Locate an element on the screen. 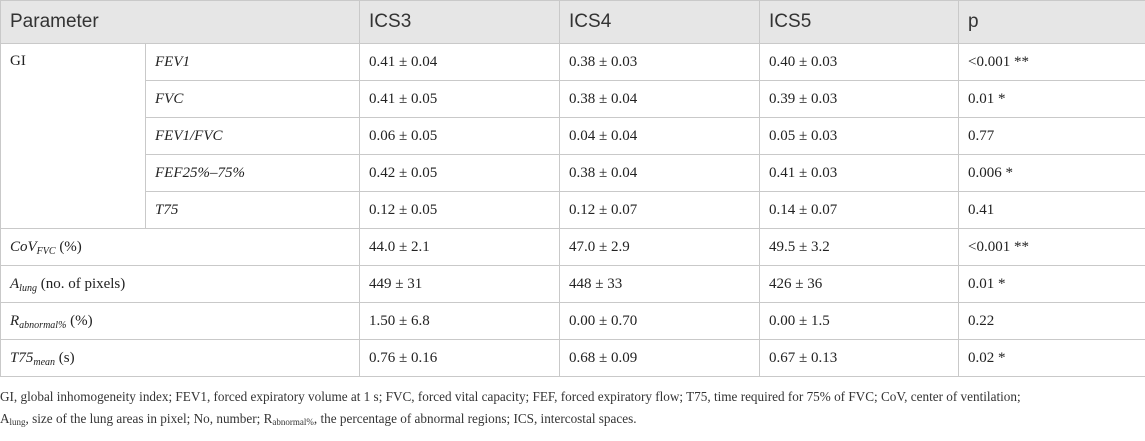 The image size is (1145, 441). cell-p: 0.22 is located at coordinates (1051, 321).